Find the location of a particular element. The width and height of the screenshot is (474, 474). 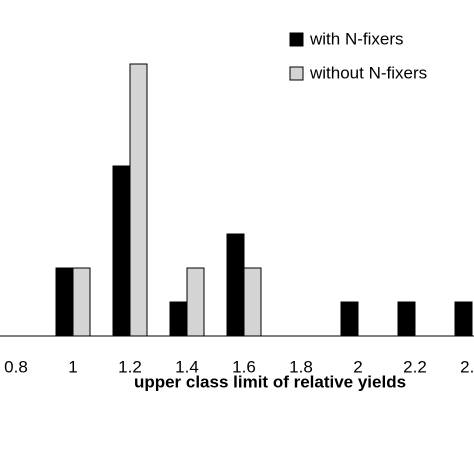

x-tick-label: 0.8 is located at coordinates (16, 366).